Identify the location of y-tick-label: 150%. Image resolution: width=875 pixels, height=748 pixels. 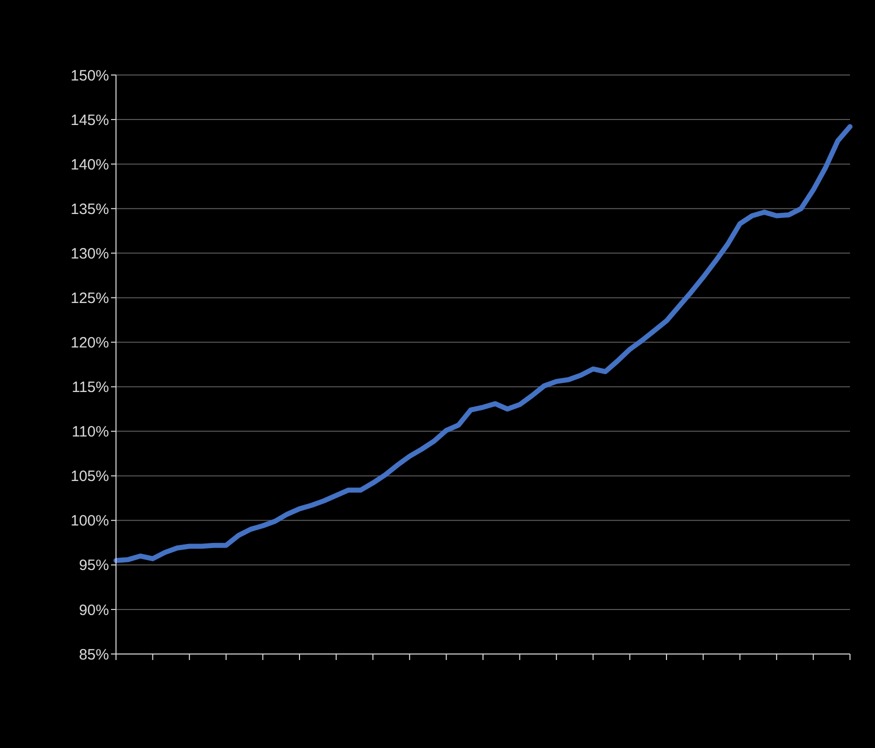
(89, 75).